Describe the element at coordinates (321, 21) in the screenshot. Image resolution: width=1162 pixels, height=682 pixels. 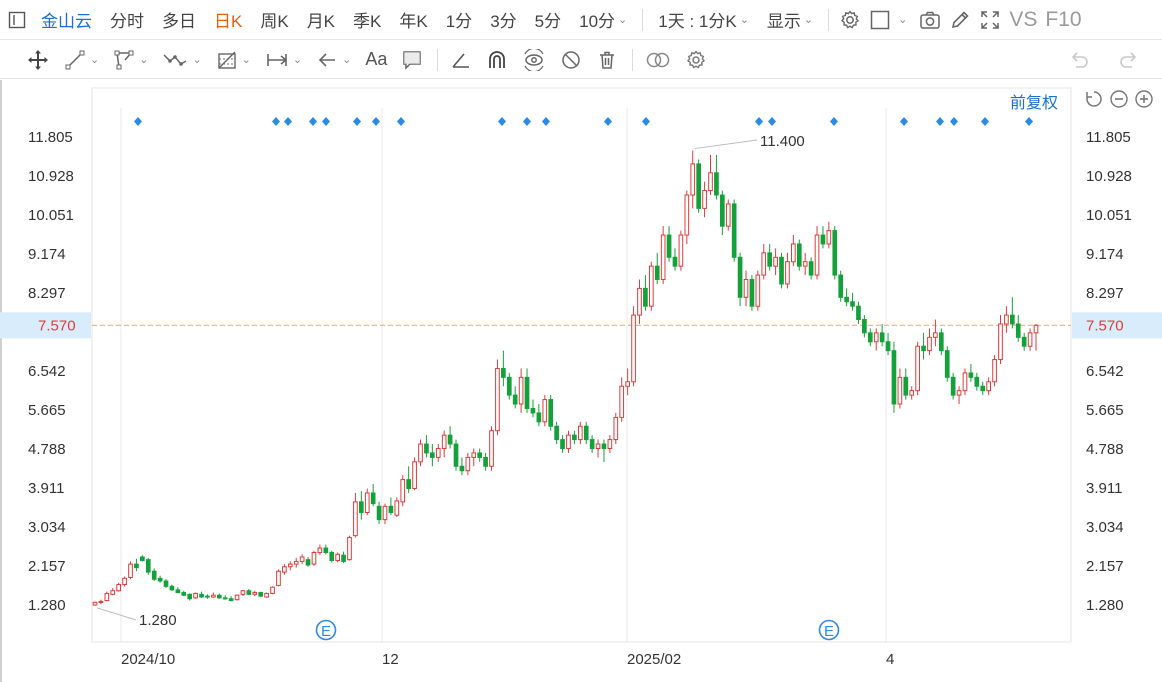
I see `period-monthly-k: 月K` at that location.